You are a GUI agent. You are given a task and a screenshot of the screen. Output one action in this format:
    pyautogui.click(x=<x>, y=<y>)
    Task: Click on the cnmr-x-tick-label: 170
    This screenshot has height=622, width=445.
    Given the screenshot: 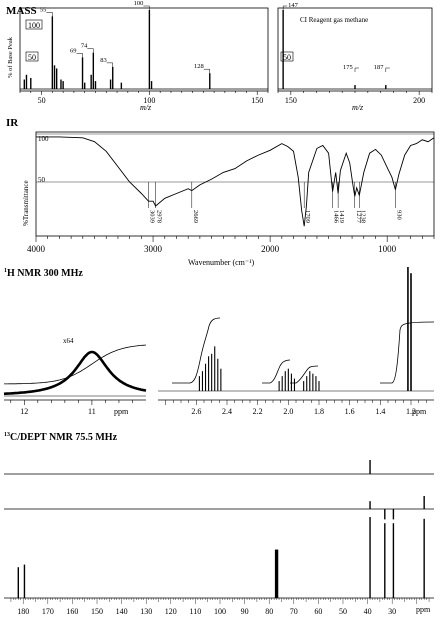 What is the action you would take?
    pyautogui.click(x=48, y=611)
    